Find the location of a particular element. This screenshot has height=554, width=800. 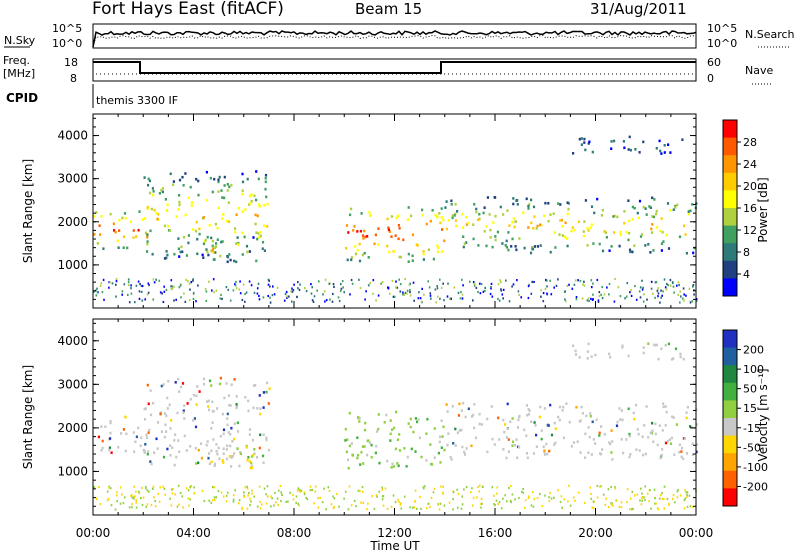

velocity-colorbar-label: Velocity [m s⁻¹] is located at coordinates (763, 414).